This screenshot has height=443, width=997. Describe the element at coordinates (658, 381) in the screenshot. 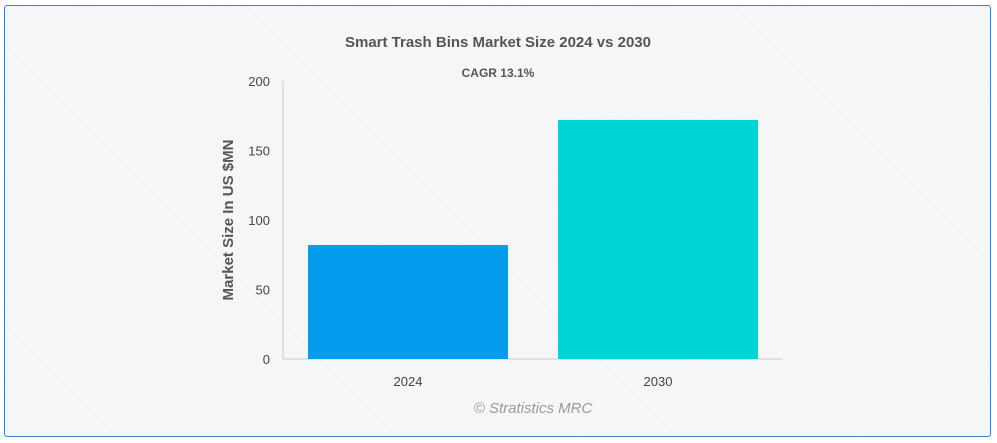

I see `x-tick-label: 2030` at that location.